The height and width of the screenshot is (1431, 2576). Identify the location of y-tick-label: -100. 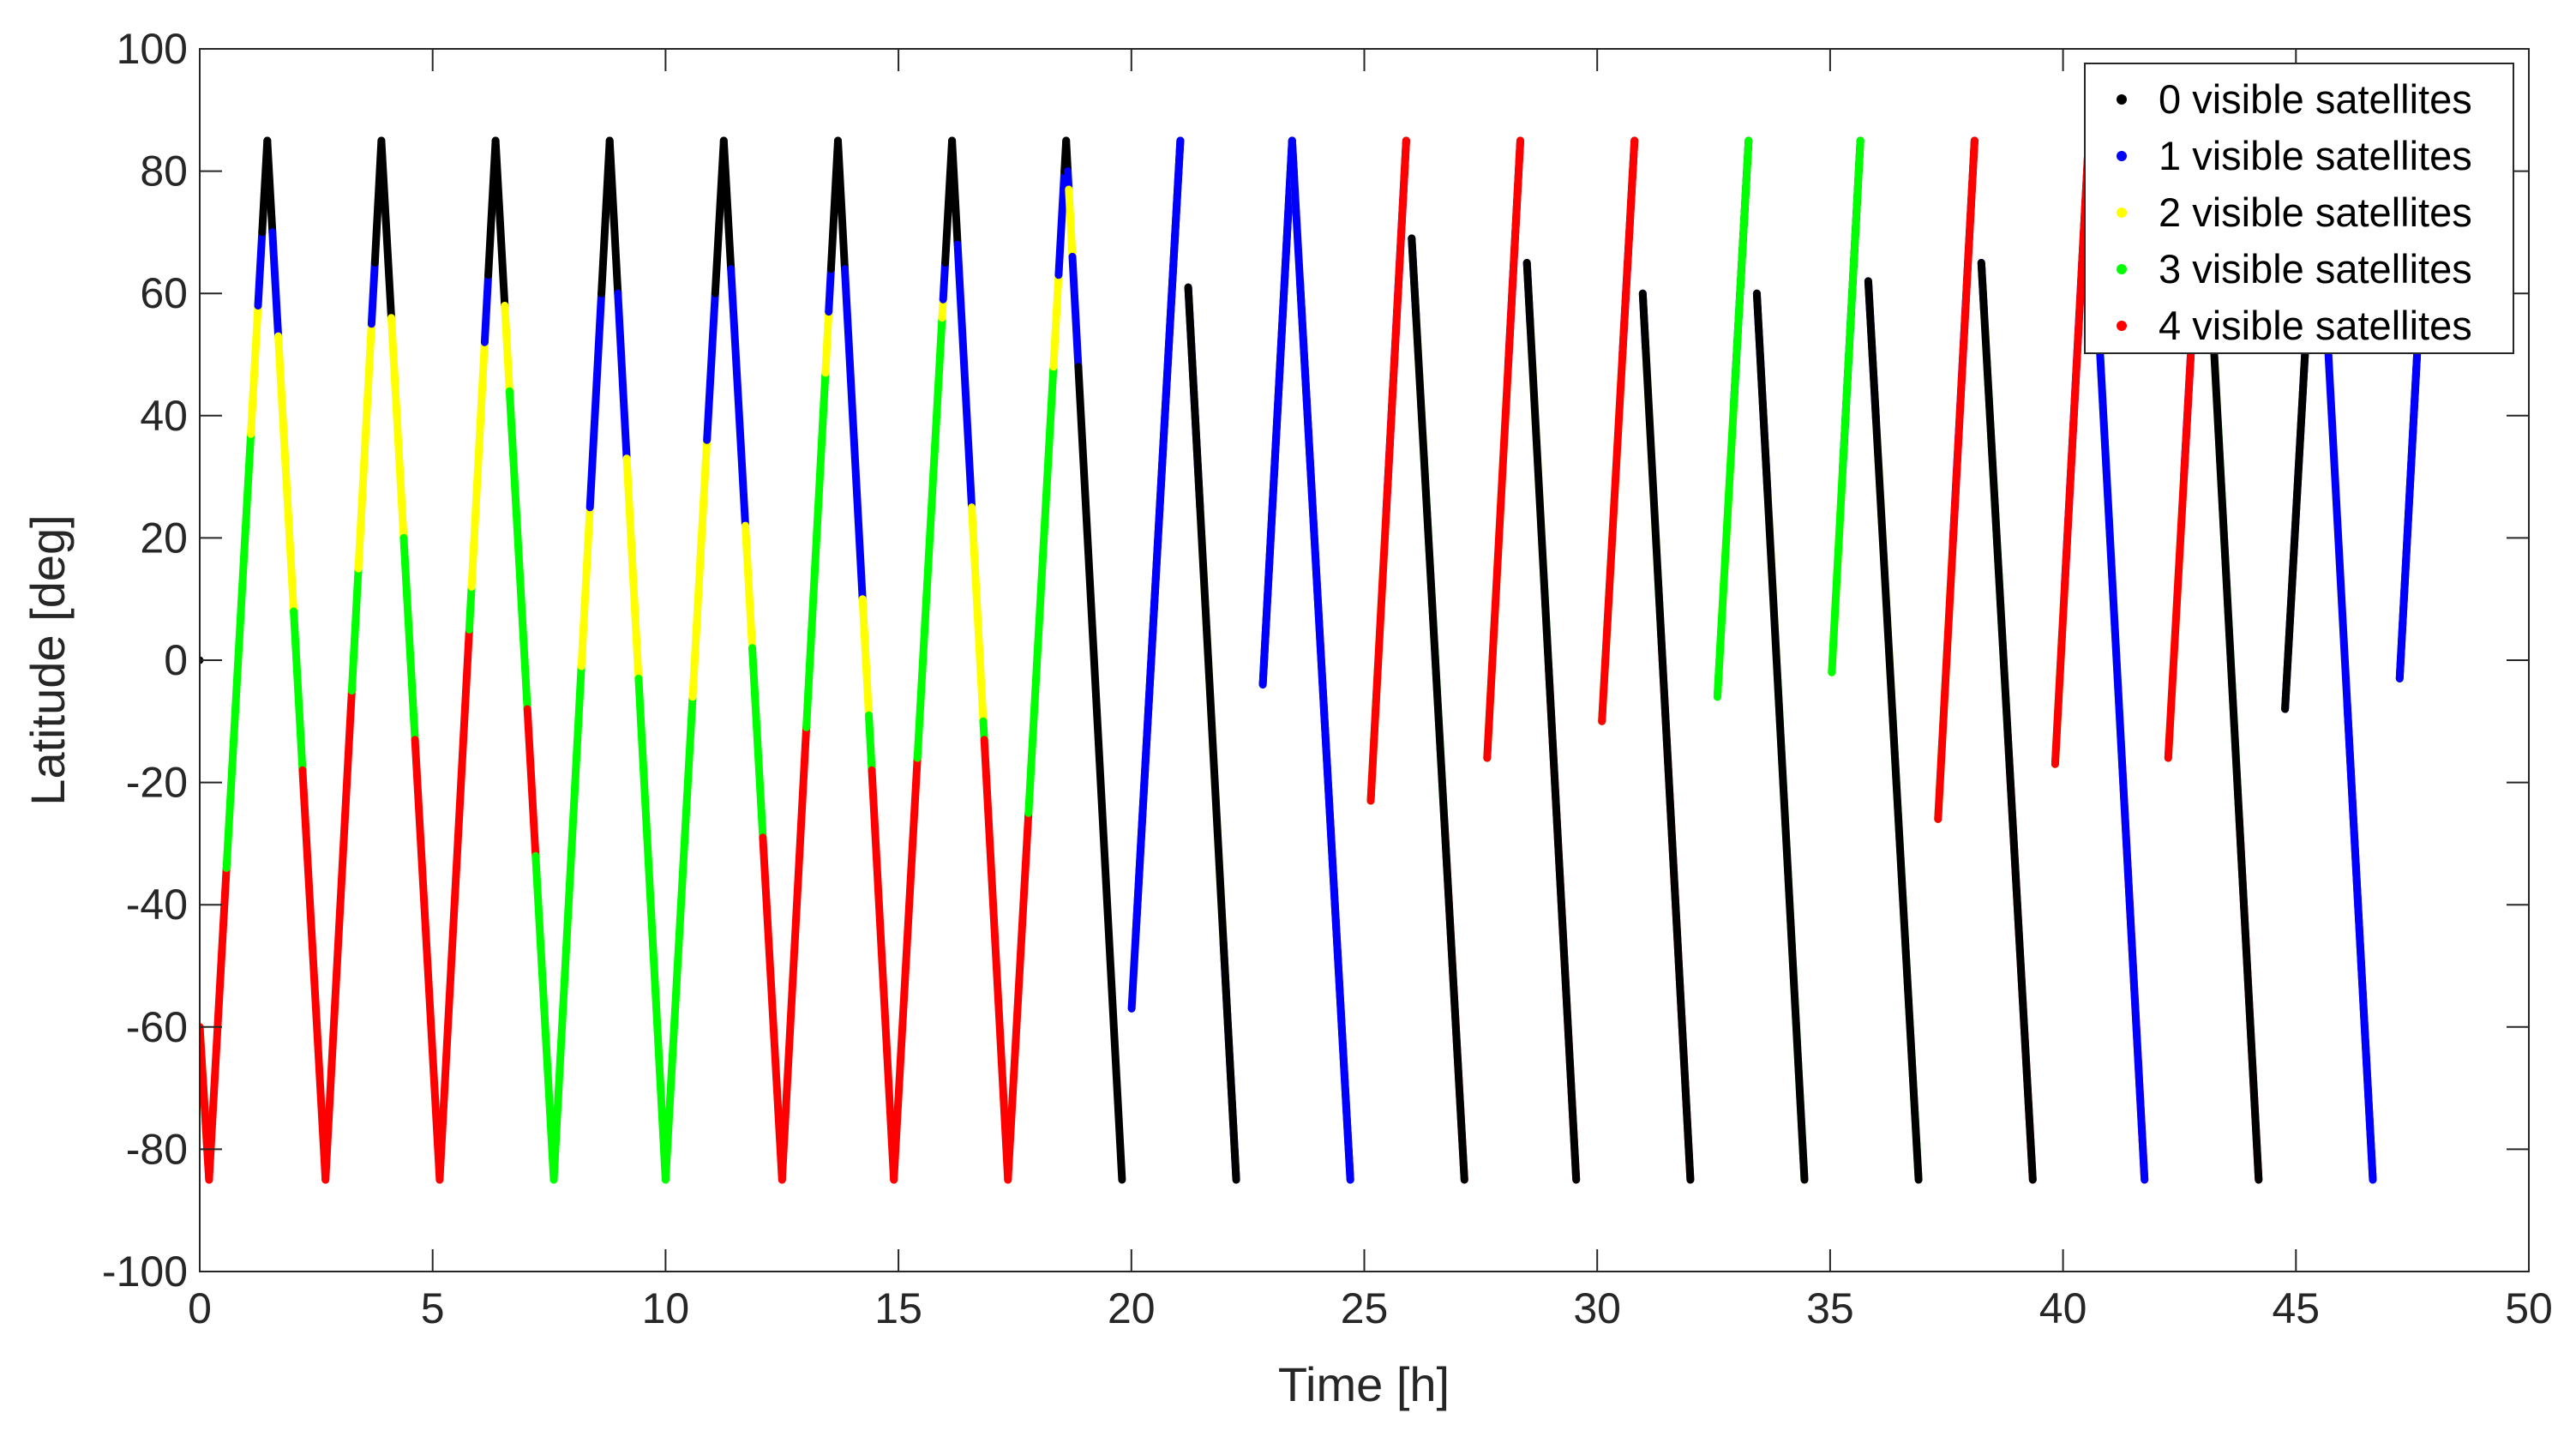
(145, 1272).